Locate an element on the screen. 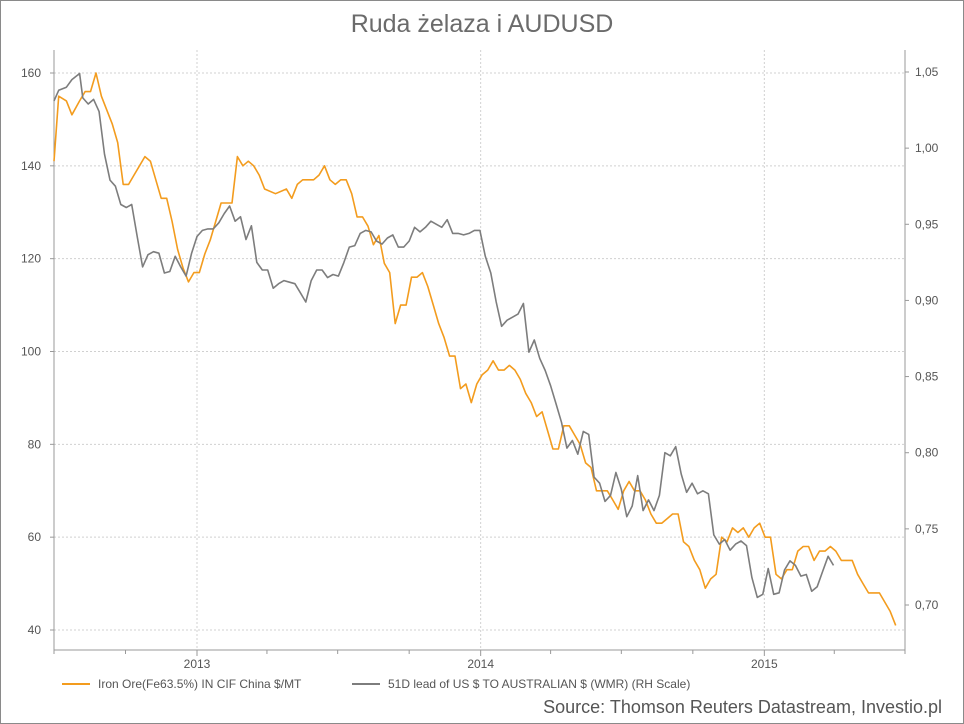 The width and height of the screenshot is (964, 724). x-tick-label: 2015 is located at coordinates (764, 664).